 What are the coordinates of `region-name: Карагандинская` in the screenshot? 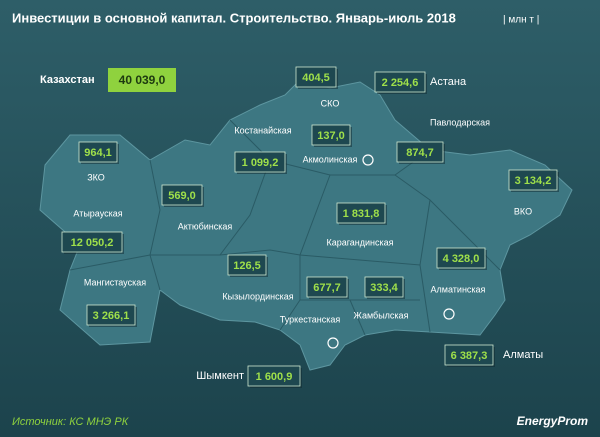 It's located at (359, 242).